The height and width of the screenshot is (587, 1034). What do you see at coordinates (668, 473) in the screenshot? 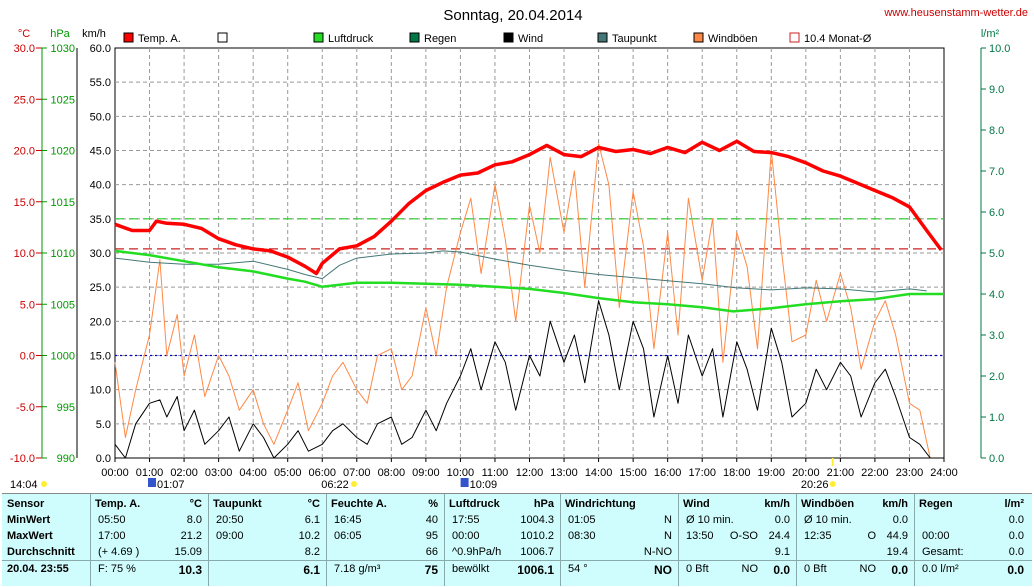
I see `x-tick-label: 16:00` at bounding box center [668, 473].